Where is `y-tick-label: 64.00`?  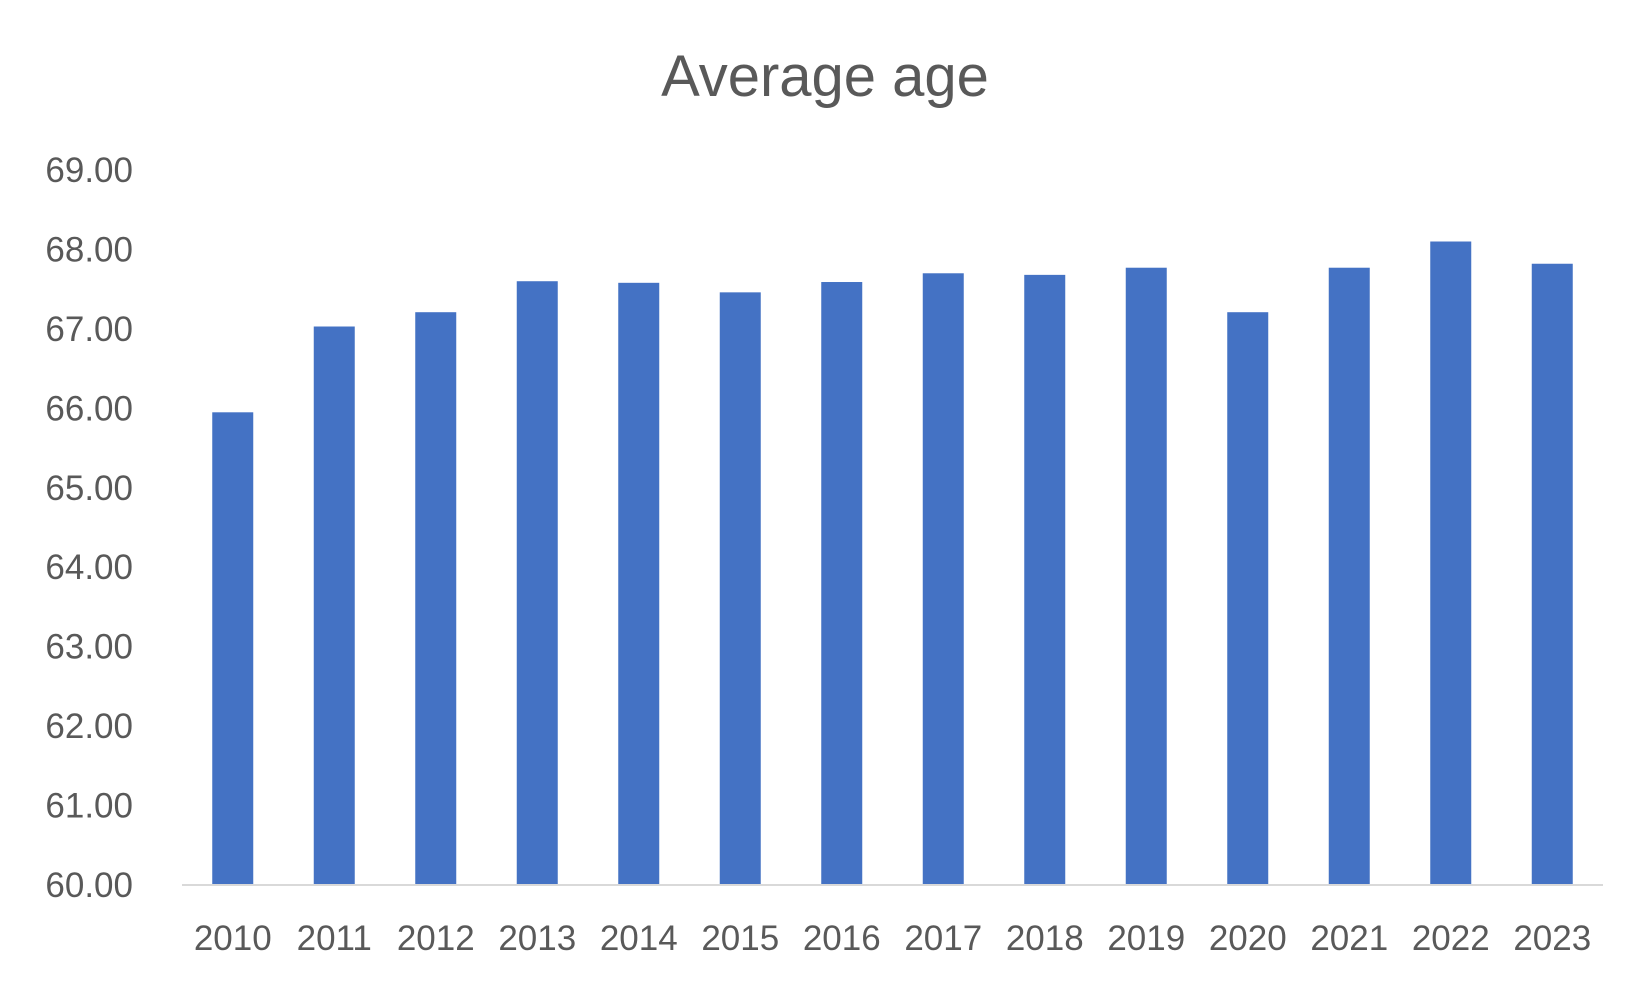
y-tick-label: 64.00 is located at coordinates (89, 567).